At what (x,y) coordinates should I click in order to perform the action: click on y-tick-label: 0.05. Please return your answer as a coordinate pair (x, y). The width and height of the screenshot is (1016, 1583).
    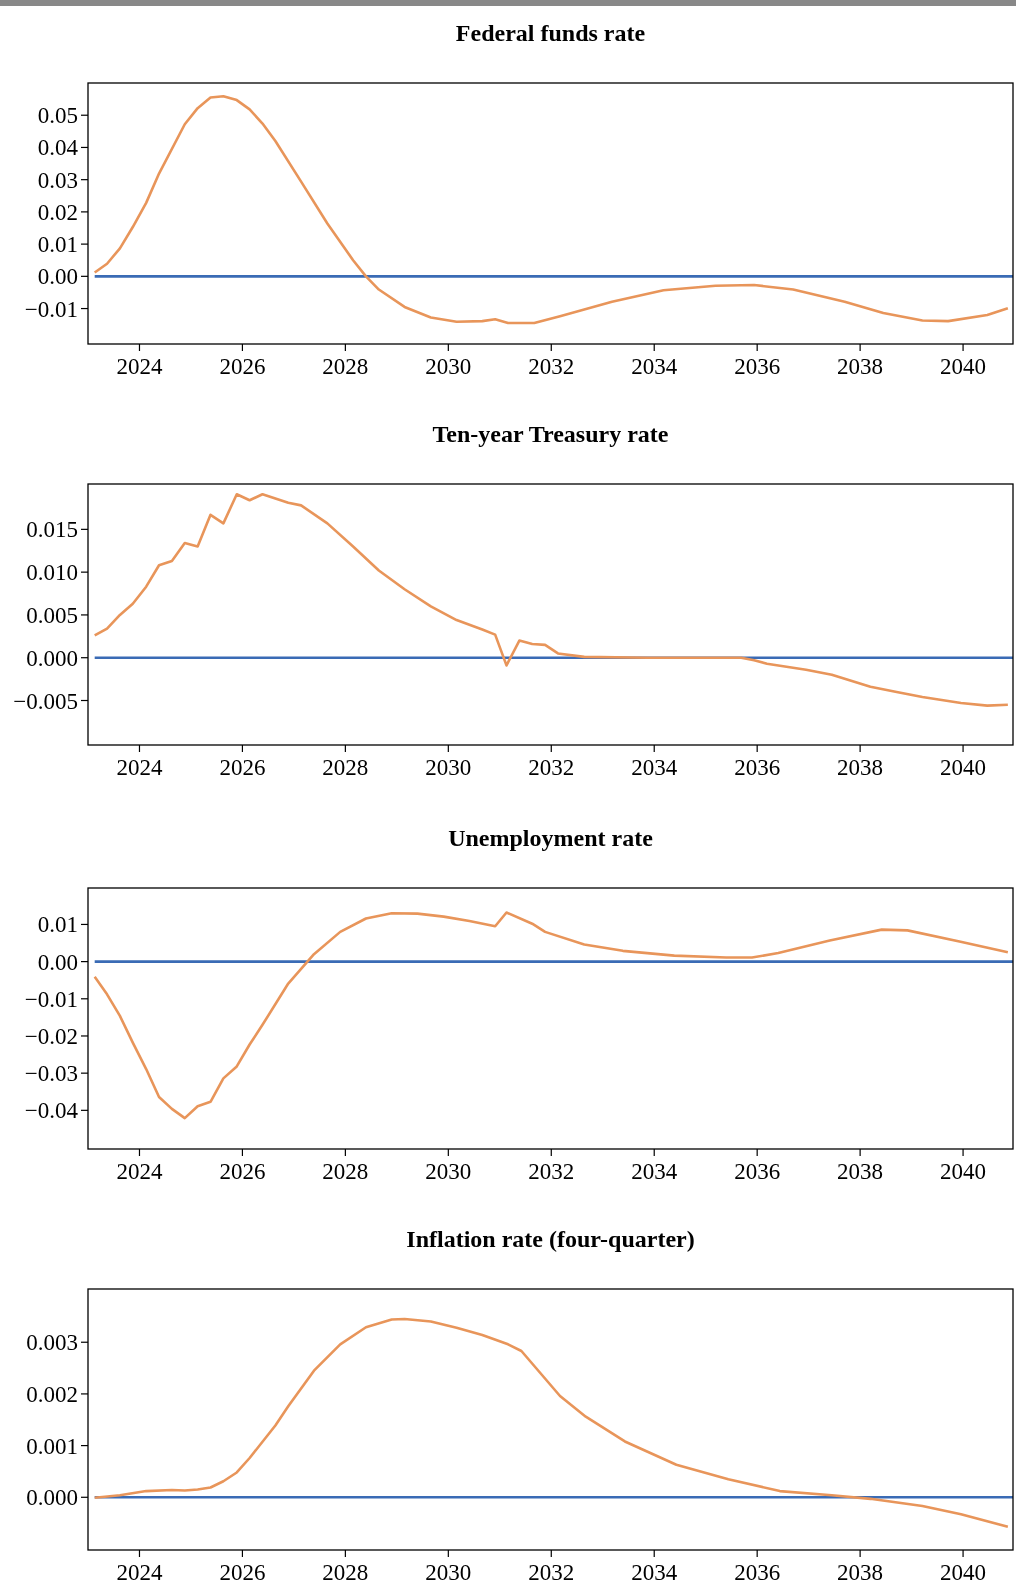
    Looking at the image, I should click on (57, 116).